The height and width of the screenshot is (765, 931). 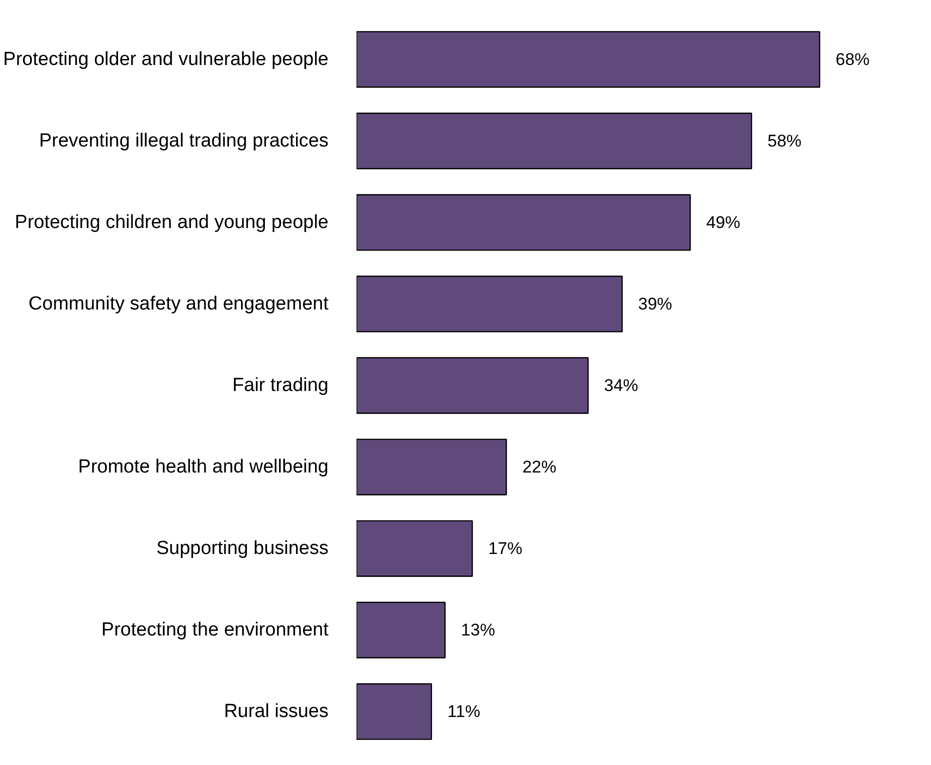 What do you see at coordinates (853, 59) in the screenshot?
I see `data-label: 68%` at bounding box center [853, 59].